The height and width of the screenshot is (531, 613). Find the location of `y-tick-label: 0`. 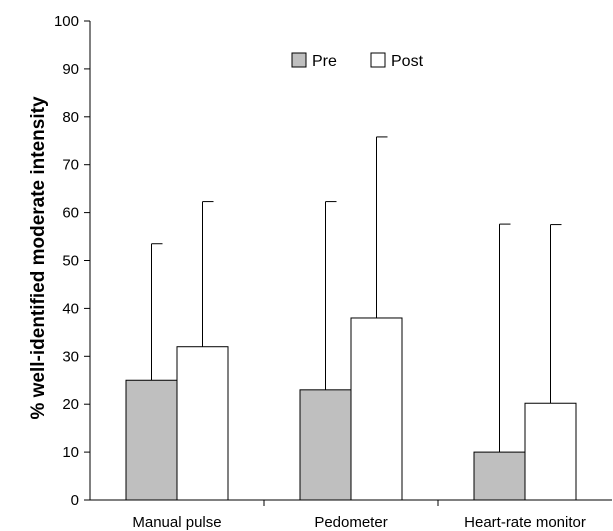

y-tick-label: 0 is located at coordinates (75, 500).